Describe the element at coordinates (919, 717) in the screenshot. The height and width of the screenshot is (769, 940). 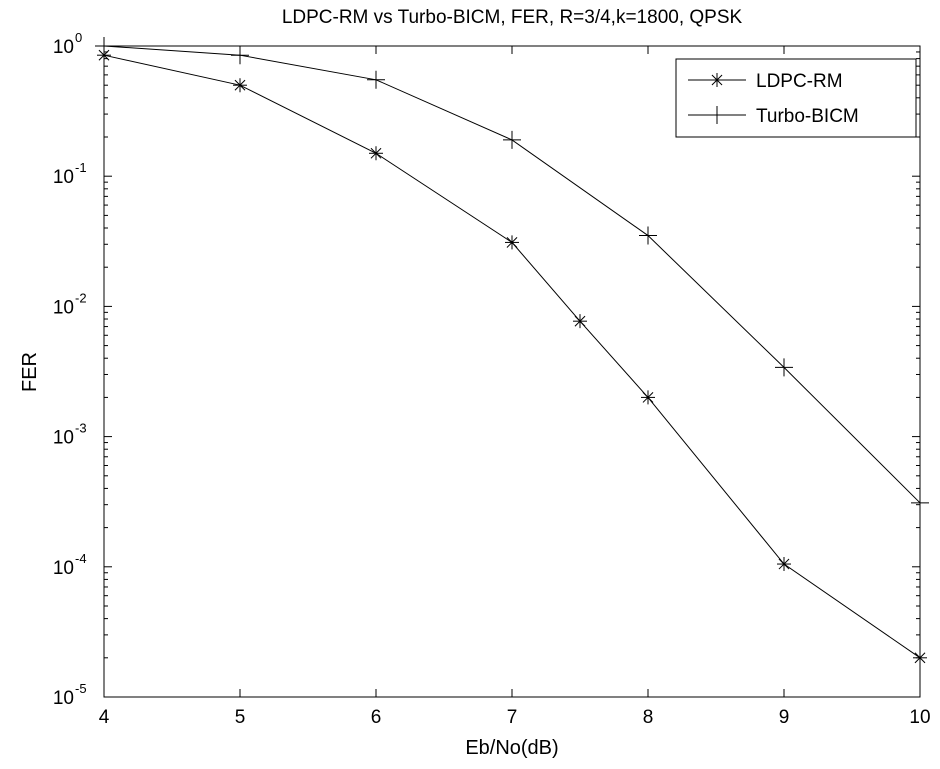
I see `x-tick-label: 10` at that location.